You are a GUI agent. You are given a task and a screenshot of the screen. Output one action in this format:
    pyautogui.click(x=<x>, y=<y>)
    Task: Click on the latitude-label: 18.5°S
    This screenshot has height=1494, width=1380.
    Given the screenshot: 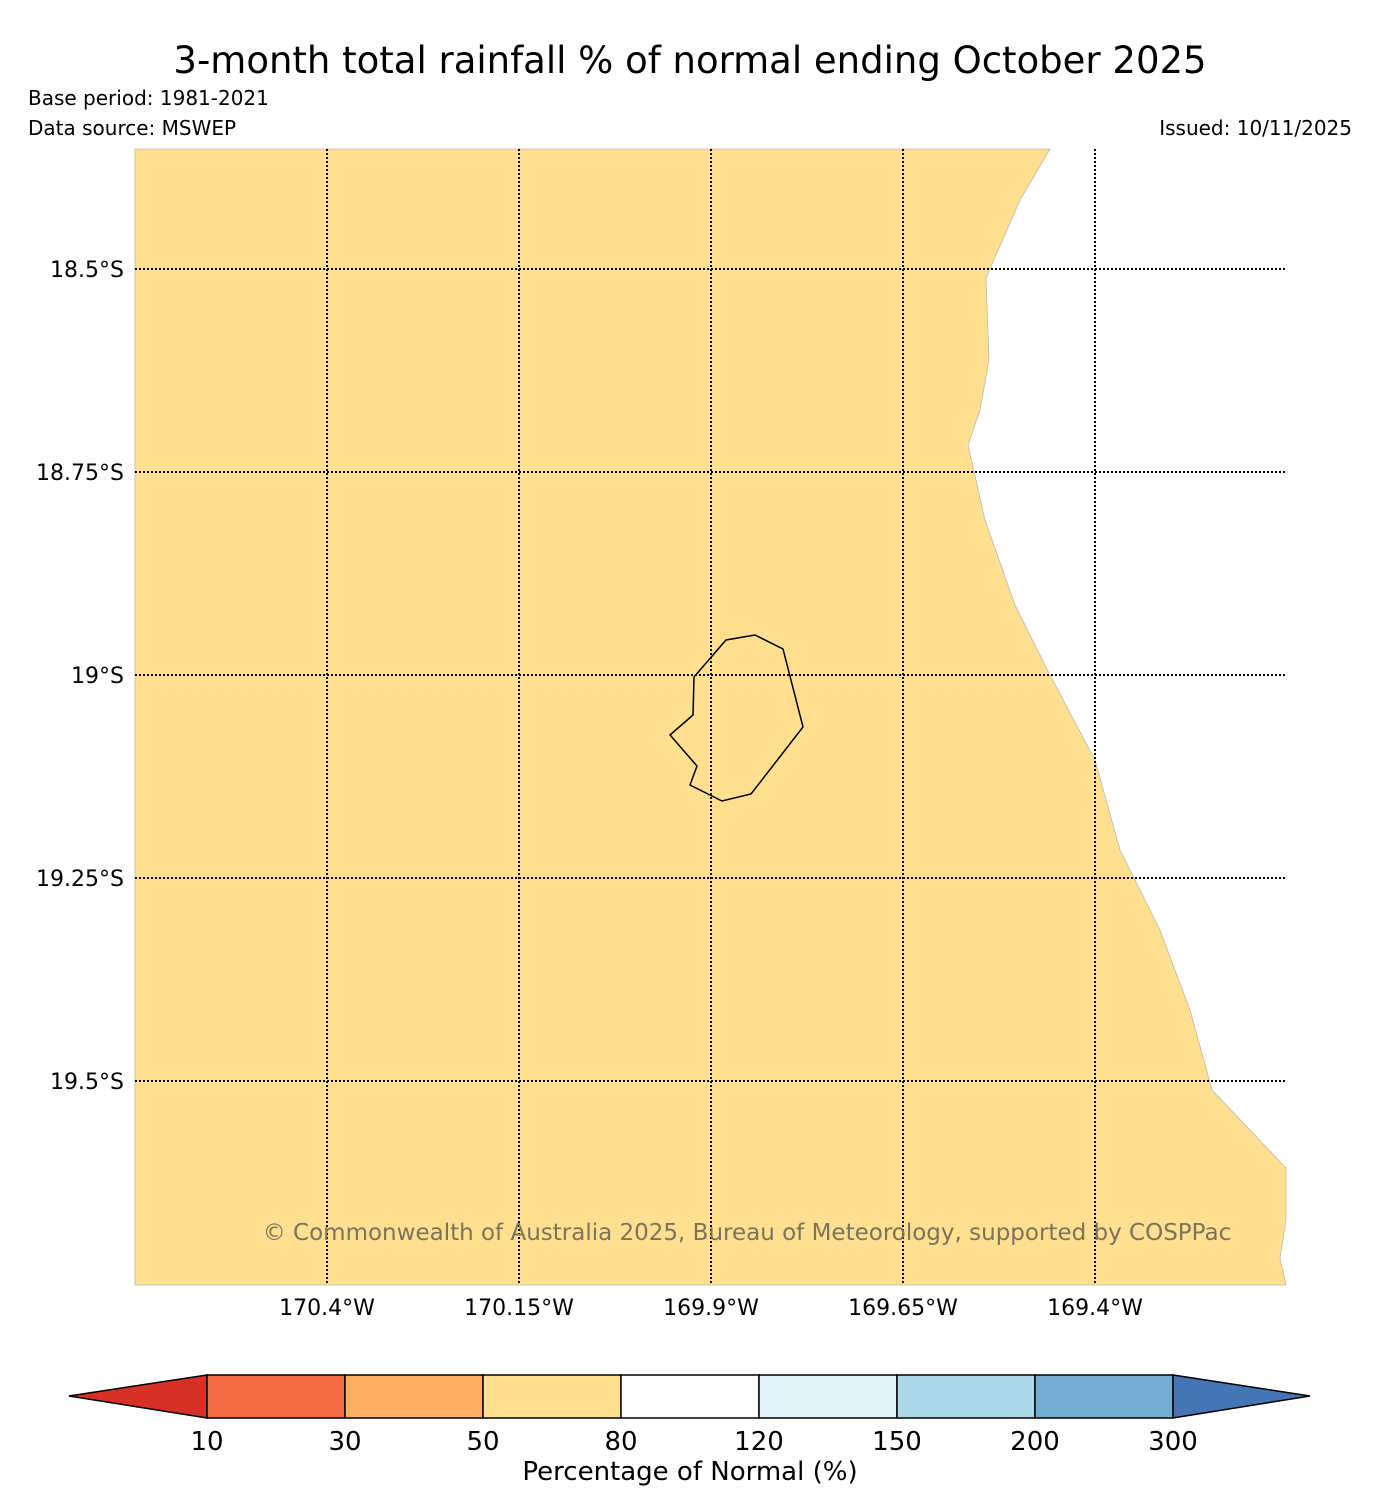 What is the action you would take?
    pyautogui.click(x=87, y=270)
    